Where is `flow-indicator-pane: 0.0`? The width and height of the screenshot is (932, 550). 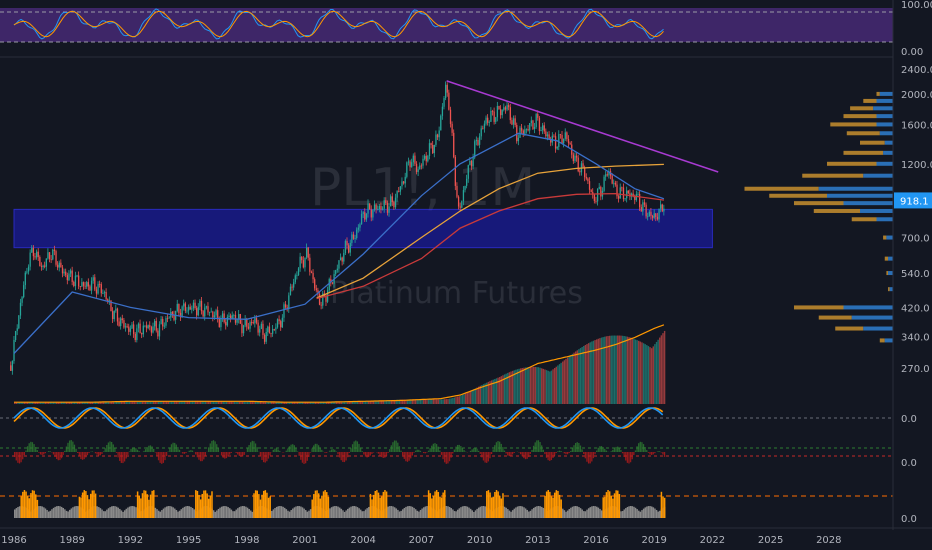 flow-indicator-pane: 0.0 is located at coordinates (458, 454).